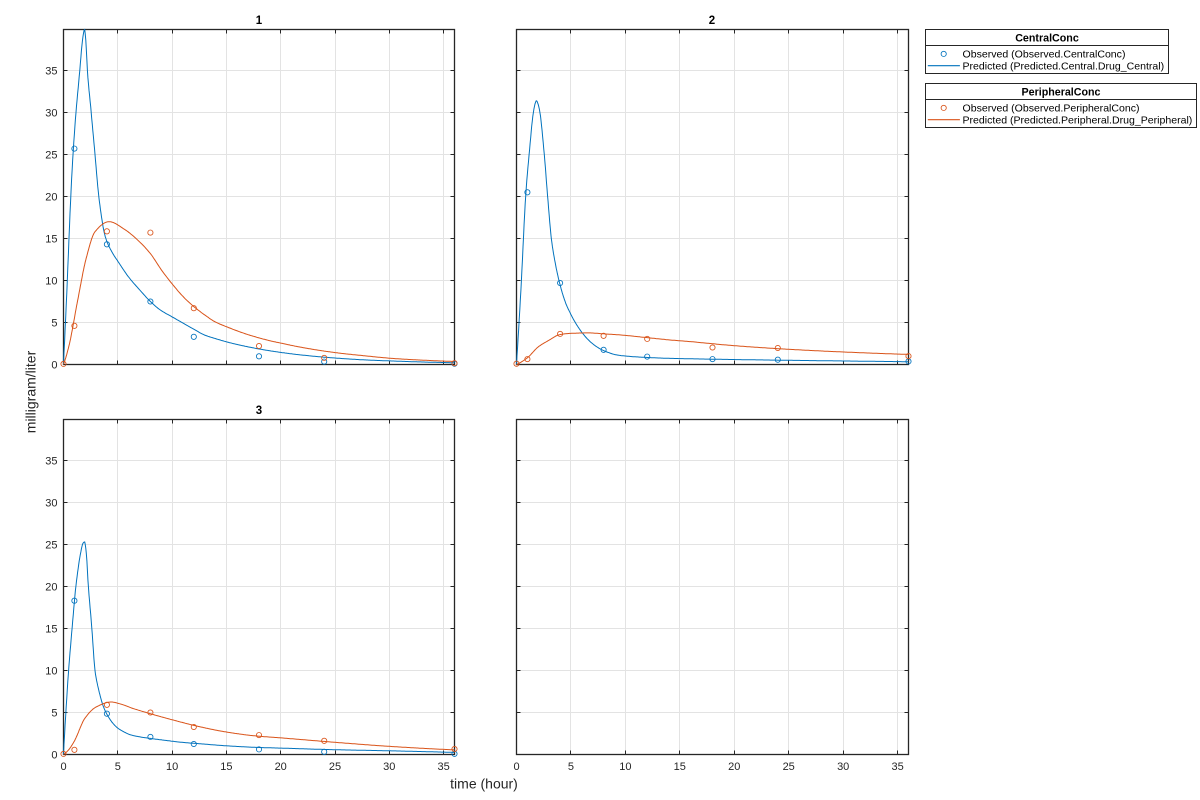  What do you see at coordinates (31, 391) in the screenshot?
I see `svg-text: milligram/liter` at bounding box center [31, 391].